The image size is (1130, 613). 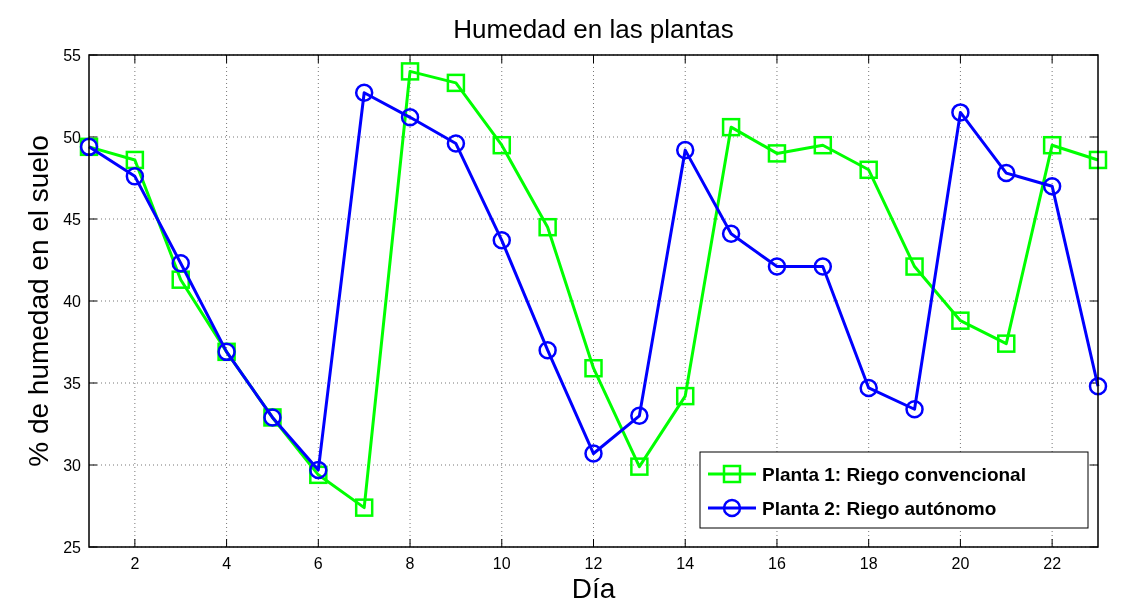 What do you see at coordinates (960, 563) in the screenshot?
I see `x-tick-label: 20` at bounding box center [960, 563].